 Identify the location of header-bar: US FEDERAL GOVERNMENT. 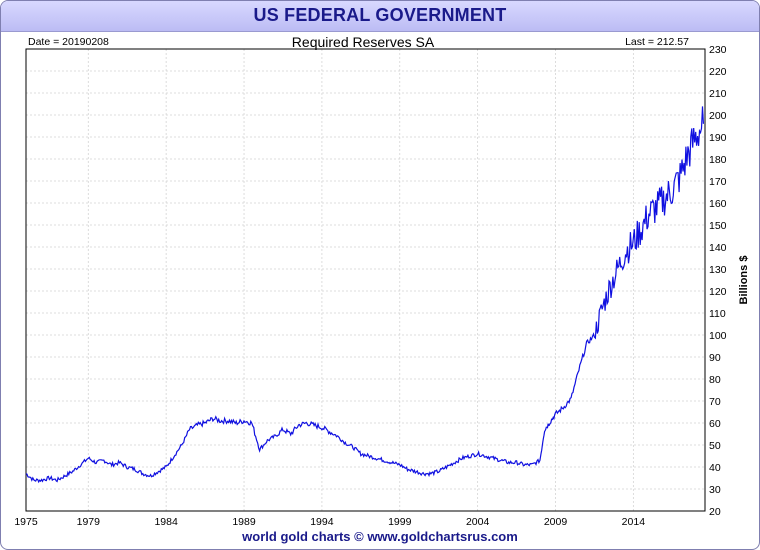
(380, 16).